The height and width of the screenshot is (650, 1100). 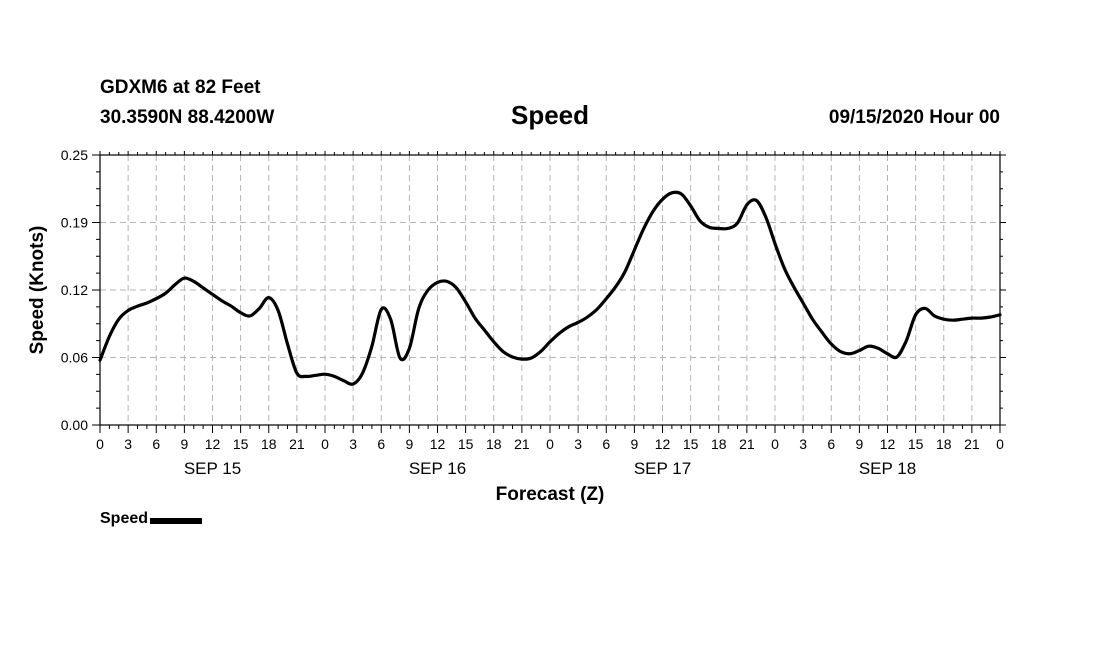 What do you see at coordinates (550, 494) in the screenshot?
I see `x-axis-label: Forecast (Z)` at bounding box center [550, 494].